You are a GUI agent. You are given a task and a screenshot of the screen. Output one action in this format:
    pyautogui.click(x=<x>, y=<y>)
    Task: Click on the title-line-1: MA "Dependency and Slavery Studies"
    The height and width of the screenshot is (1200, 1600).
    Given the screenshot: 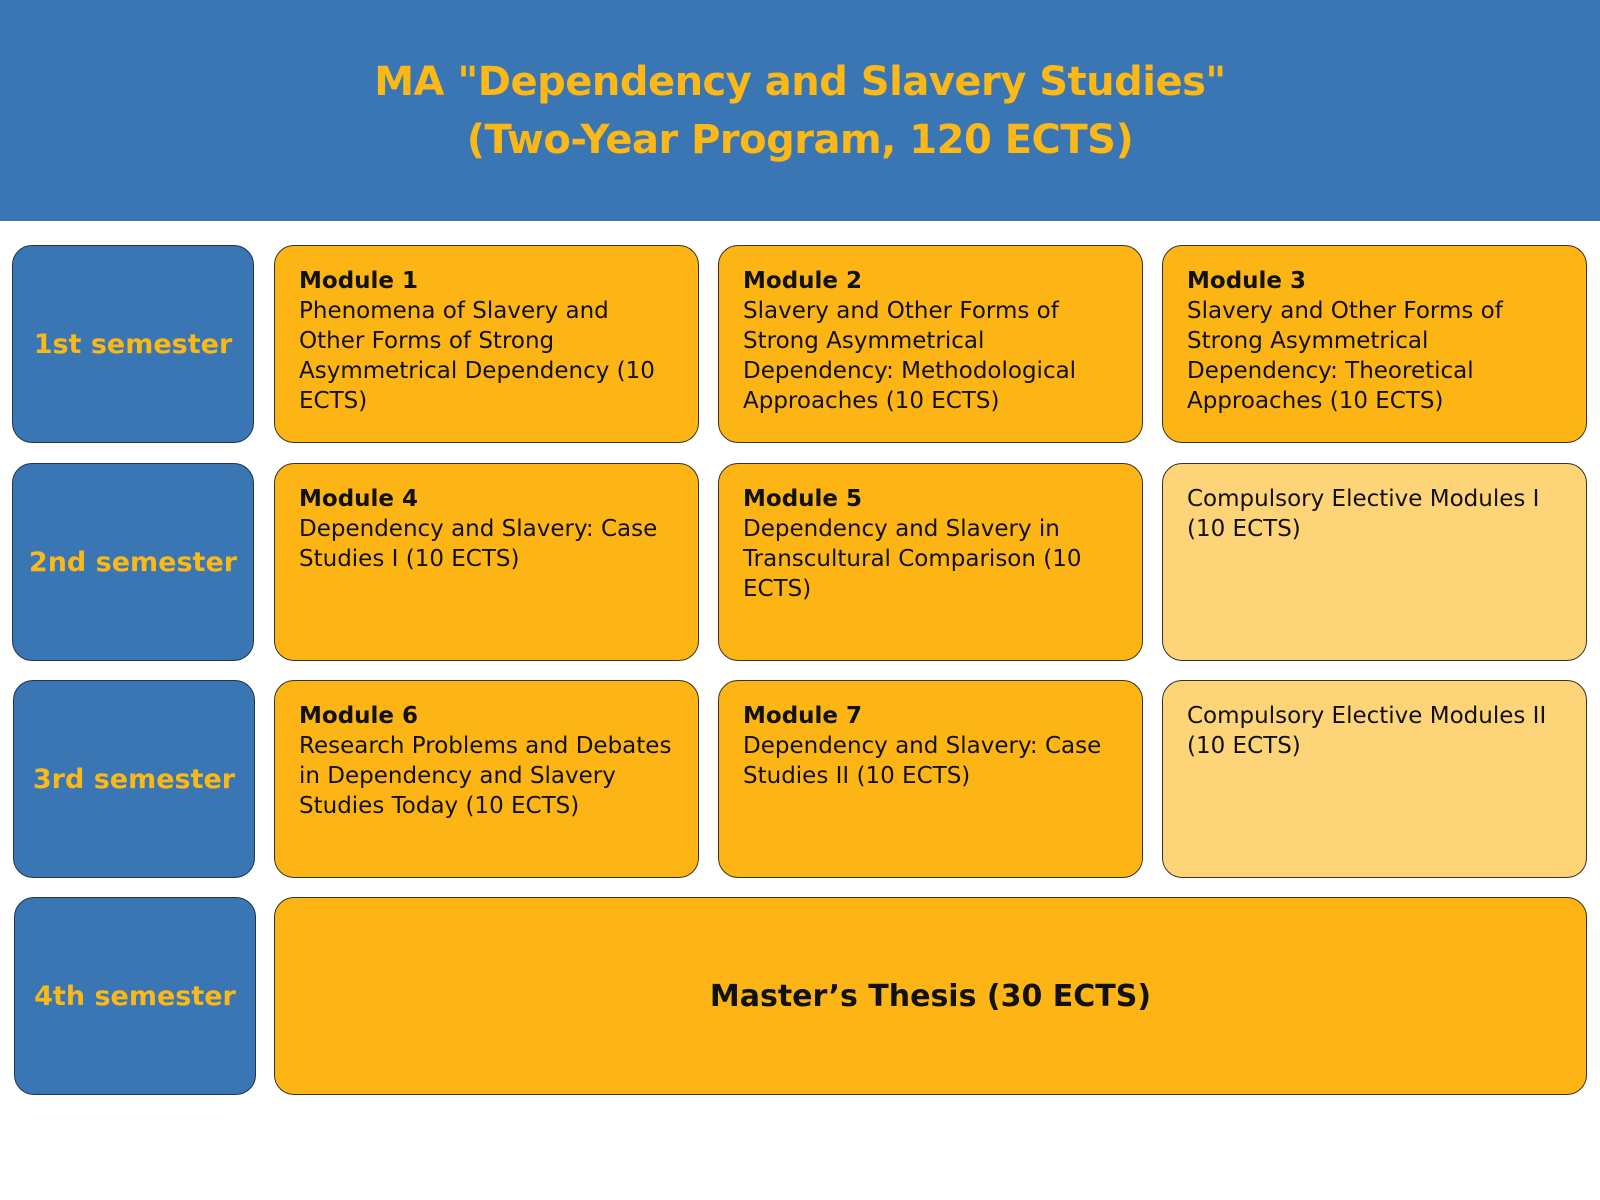 What is the action you would take?
    pyautogui.click(x=800, y=81)
    